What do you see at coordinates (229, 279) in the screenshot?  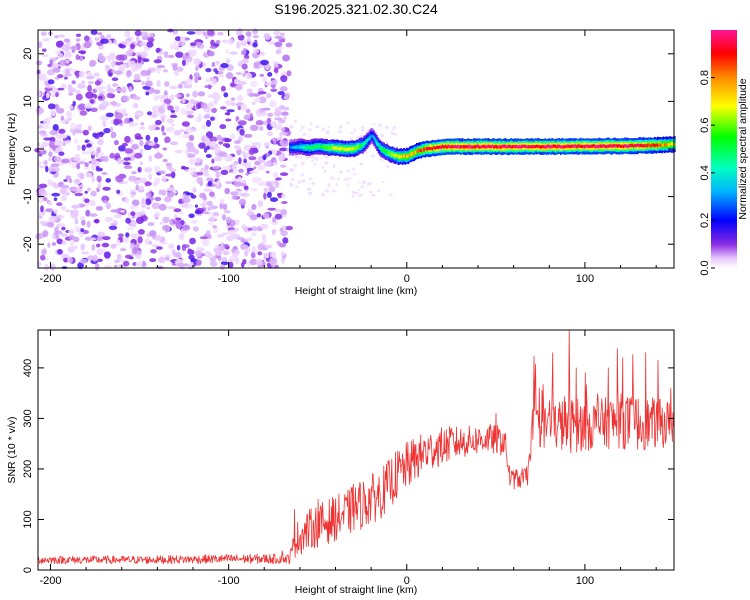 I see `spectrogram-x-tick-label: -100` at bounding box center [229, 279].